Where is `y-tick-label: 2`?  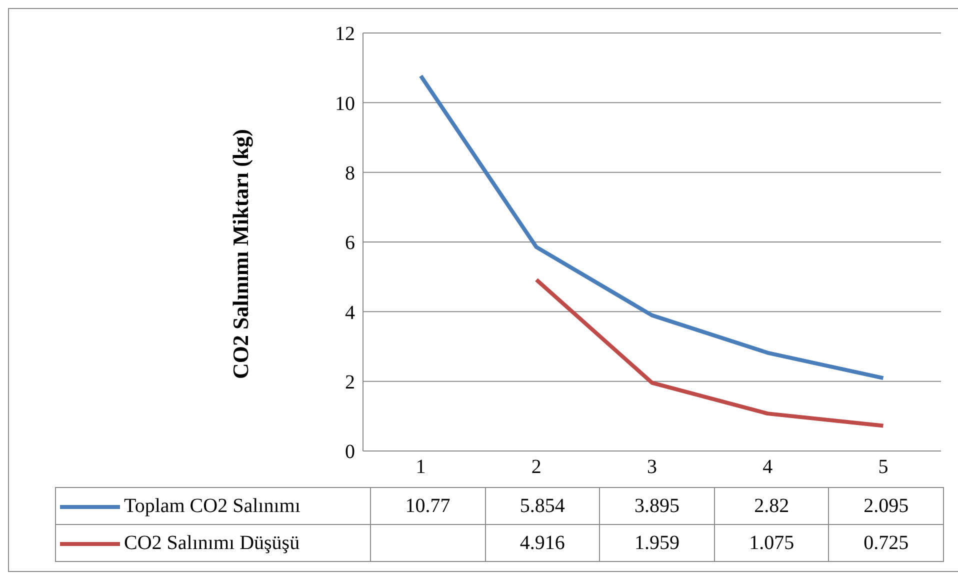
y-tick-label: 2 is located at coordinates (350, 382).